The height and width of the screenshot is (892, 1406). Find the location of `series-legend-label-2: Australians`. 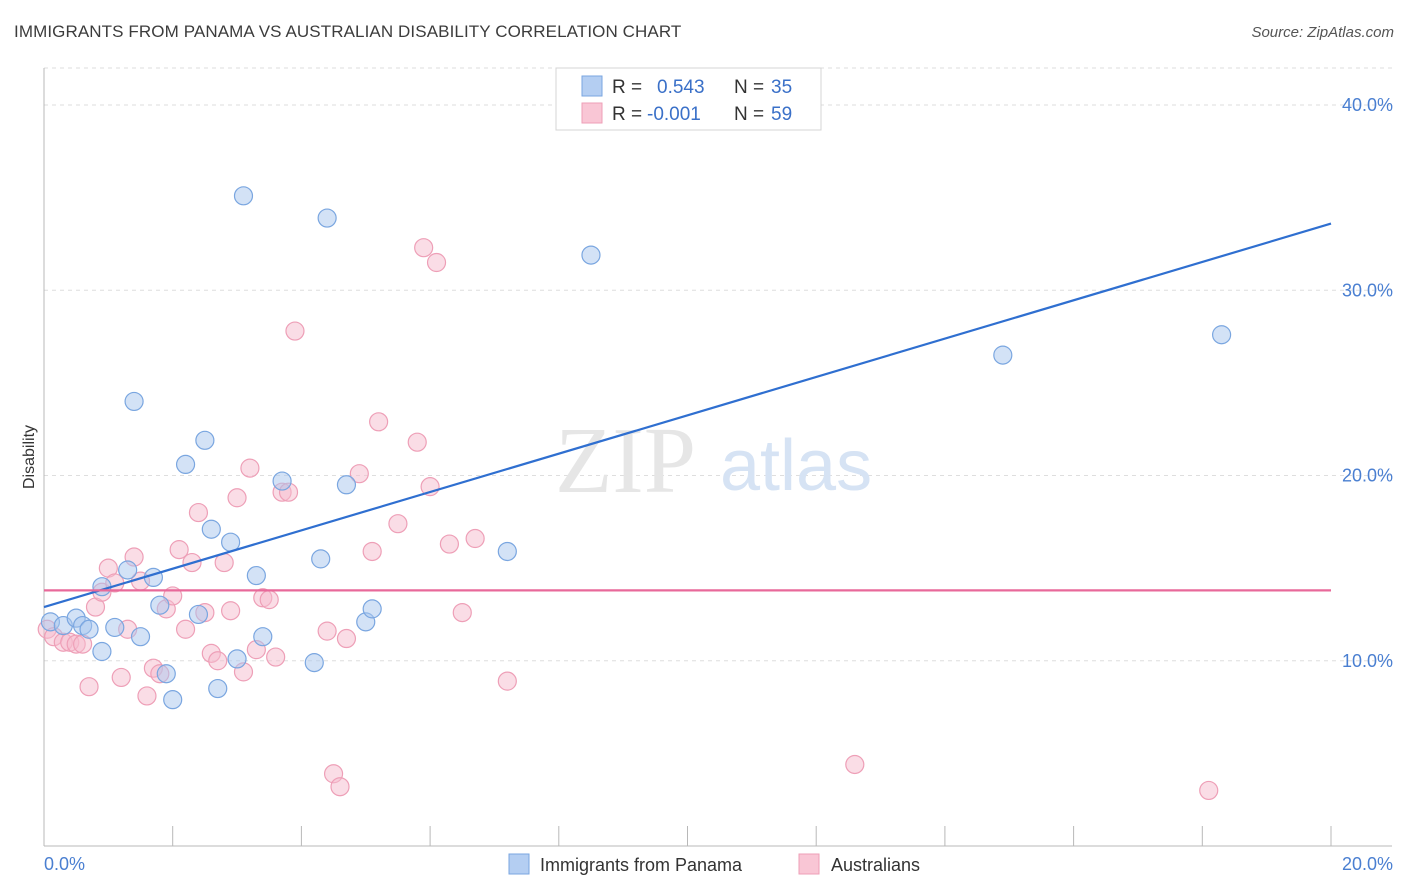

series-legend-label-2: Australians is located at coordinates (875, 865).